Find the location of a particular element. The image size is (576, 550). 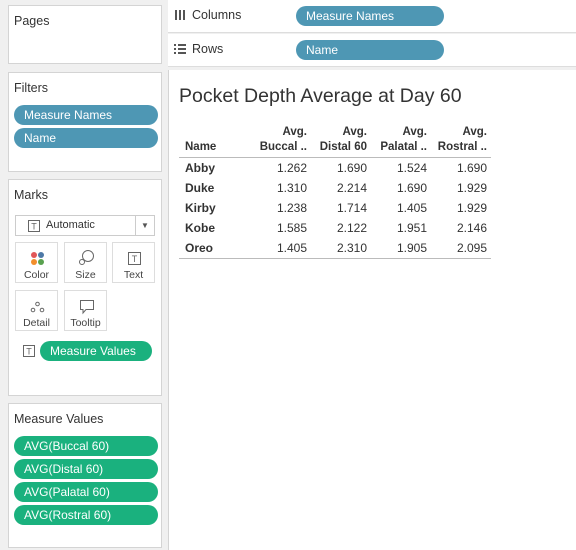

text-icon: T is located at coordinates (134, 258).